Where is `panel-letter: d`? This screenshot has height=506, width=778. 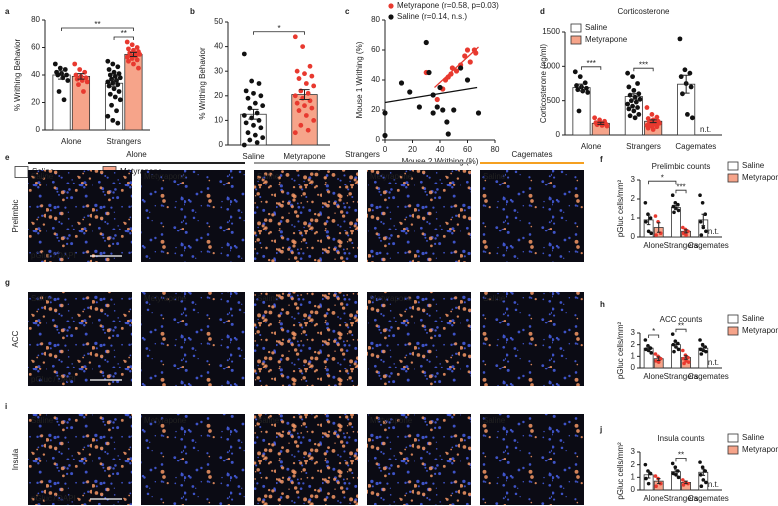 panel-letter: d is located at coordinates (542, 11).